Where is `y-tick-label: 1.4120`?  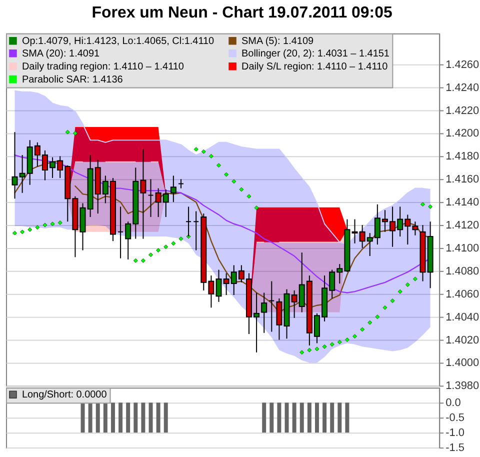
y-tick-label: 1.4120 is located at coordinates (463, 226).